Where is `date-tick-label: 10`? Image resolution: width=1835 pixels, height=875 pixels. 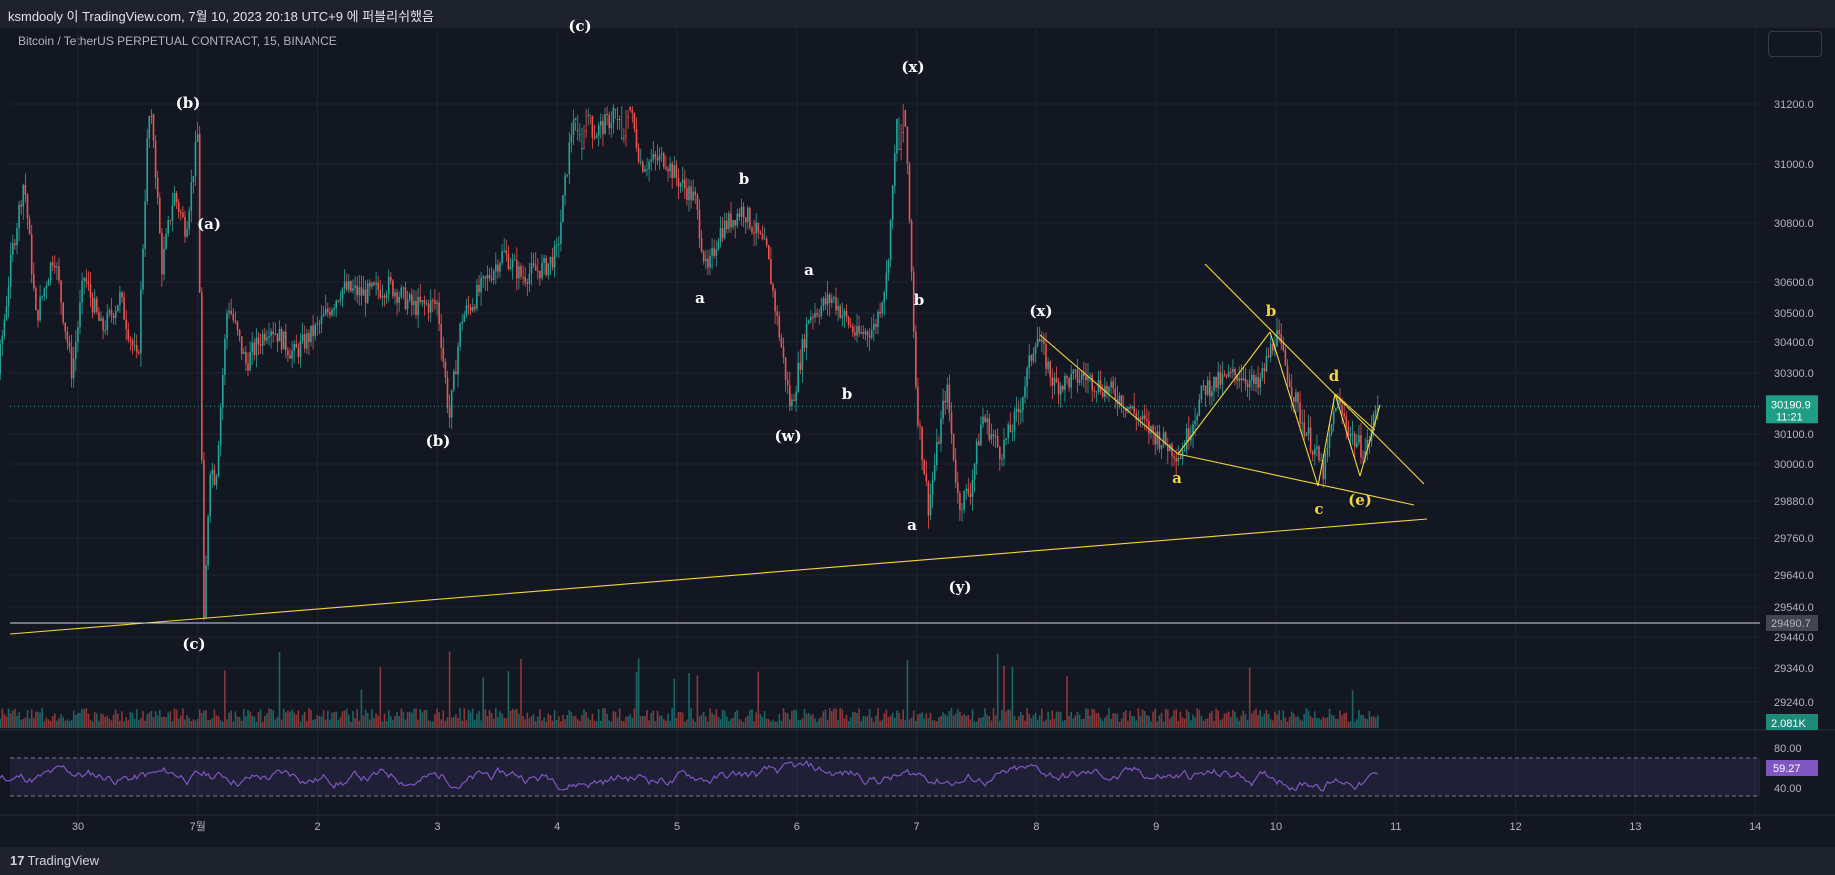
date-tick-label: 10 is located at coordinates (1276, 827).